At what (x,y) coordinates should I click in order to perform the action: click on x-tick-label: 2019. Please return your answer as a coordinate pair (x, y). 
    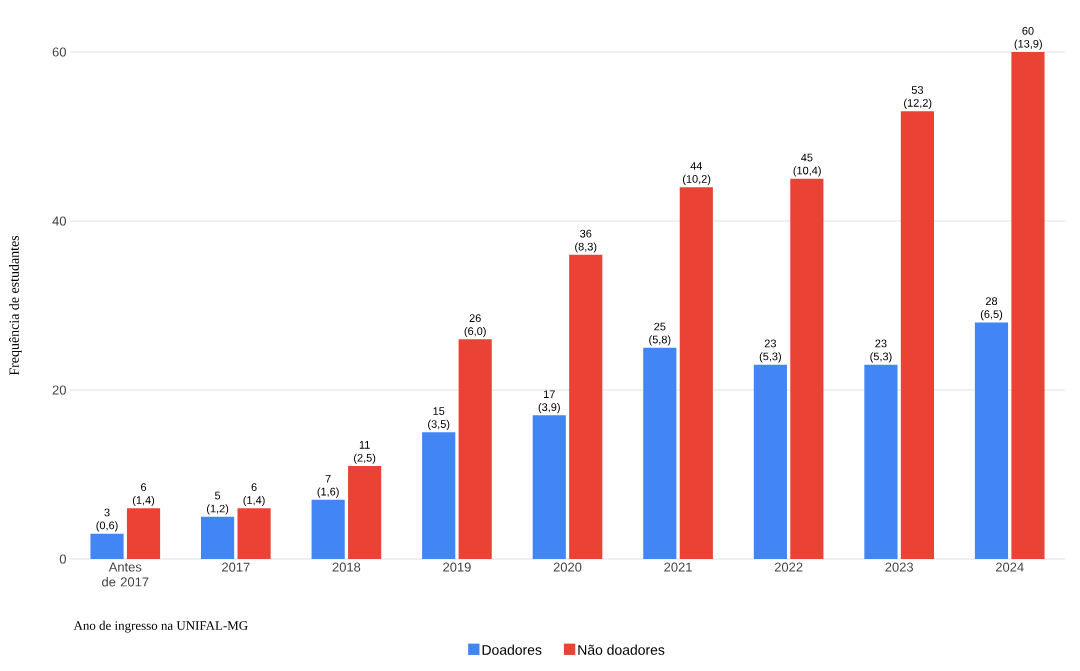
    Looking at the image, I should click on (457, 567).